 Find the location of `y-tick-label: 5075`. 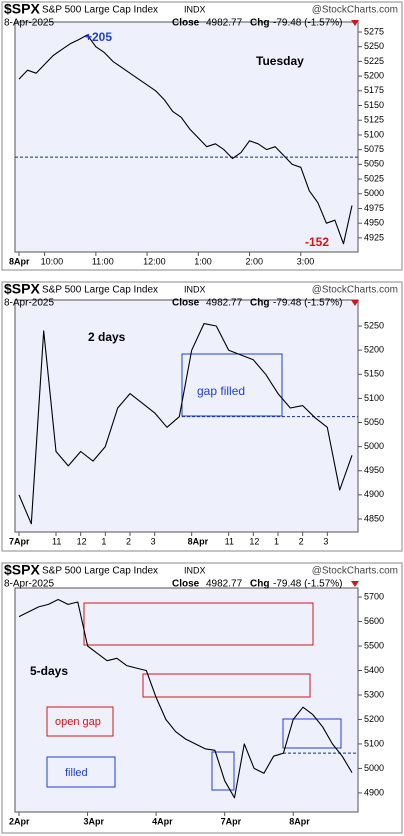

y-tick-label: 5075 is located at coordinates (374, 149).